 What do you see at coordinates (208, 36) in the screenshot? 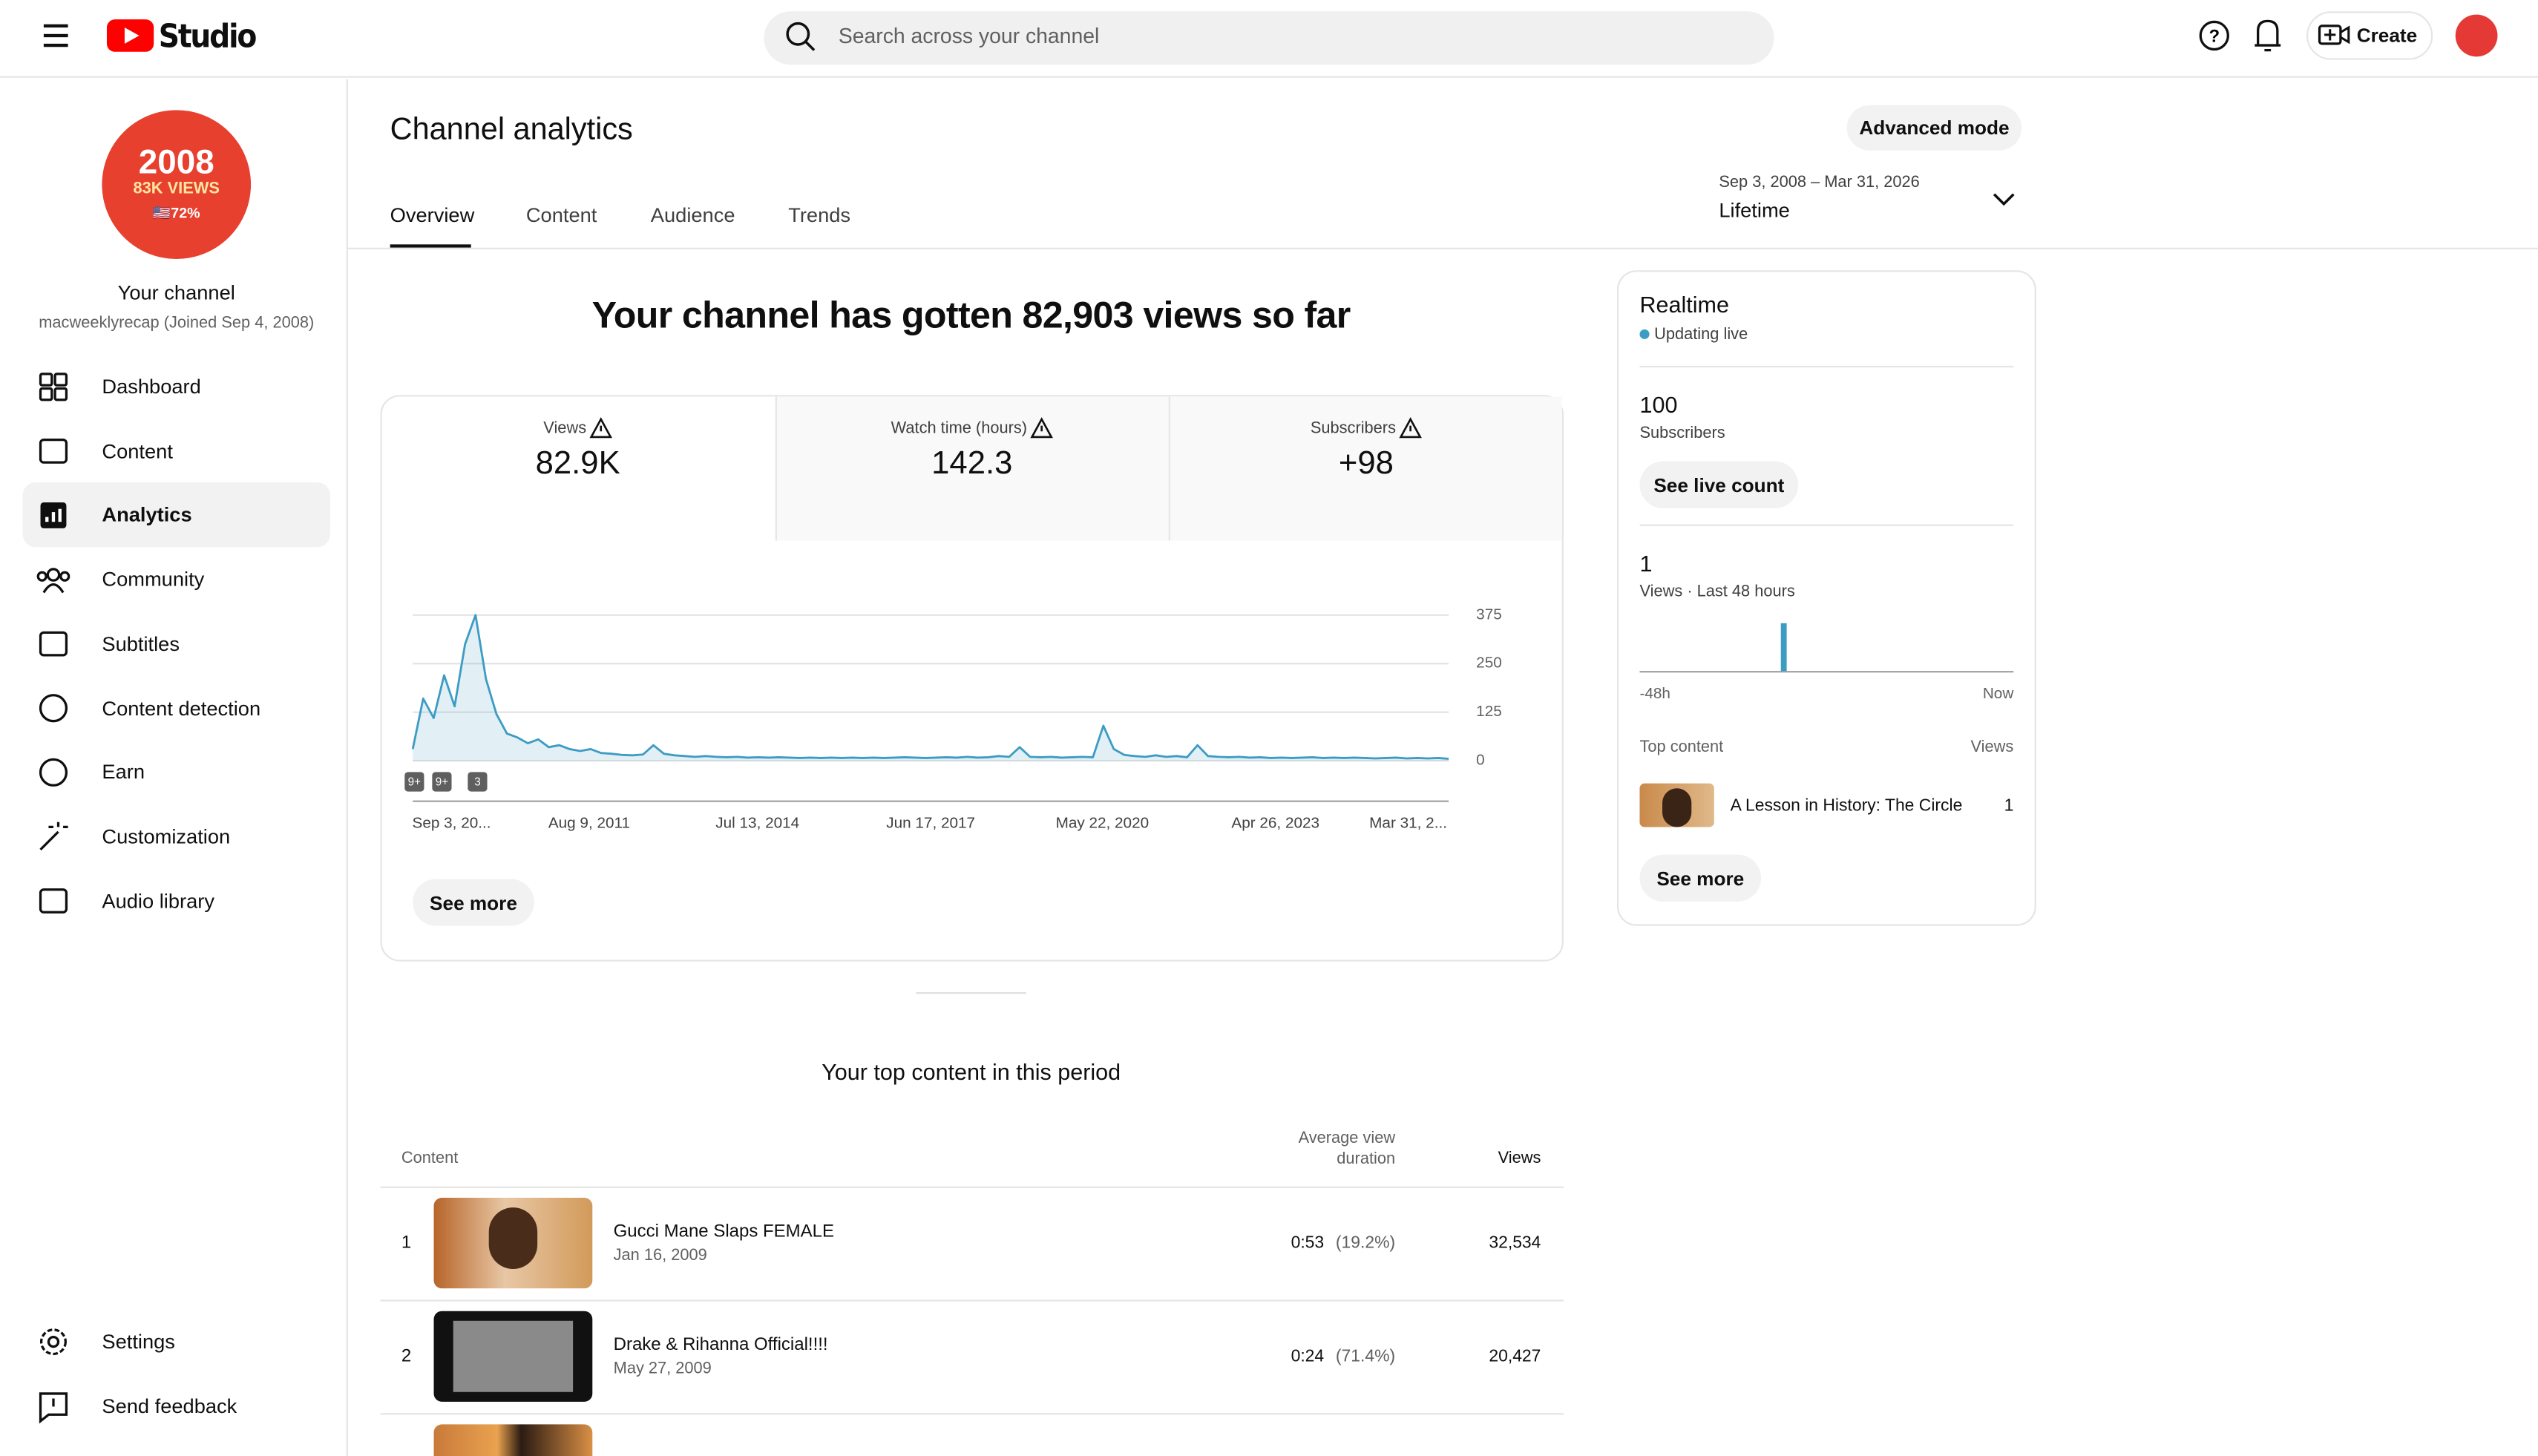
I see `logo-text: Studio` at bounding box center [208, 36].